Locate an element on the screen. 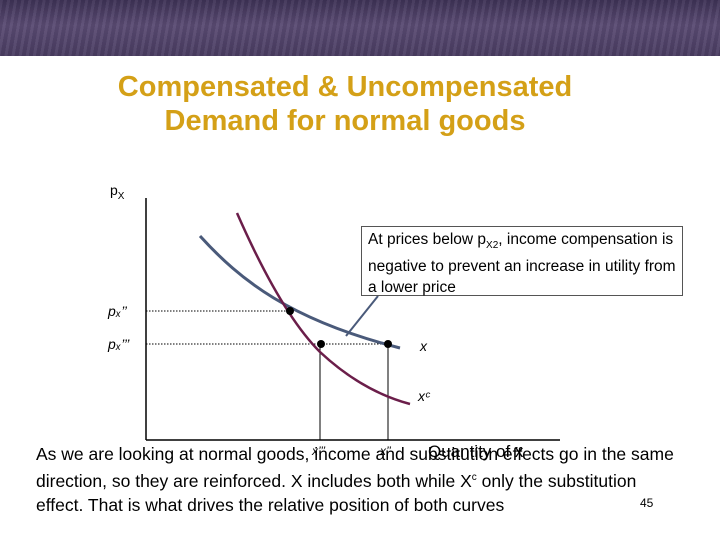 This screenshot has height=540, width=720. price-label-px2: pₓ’’ is located at coordinates (117, 311).